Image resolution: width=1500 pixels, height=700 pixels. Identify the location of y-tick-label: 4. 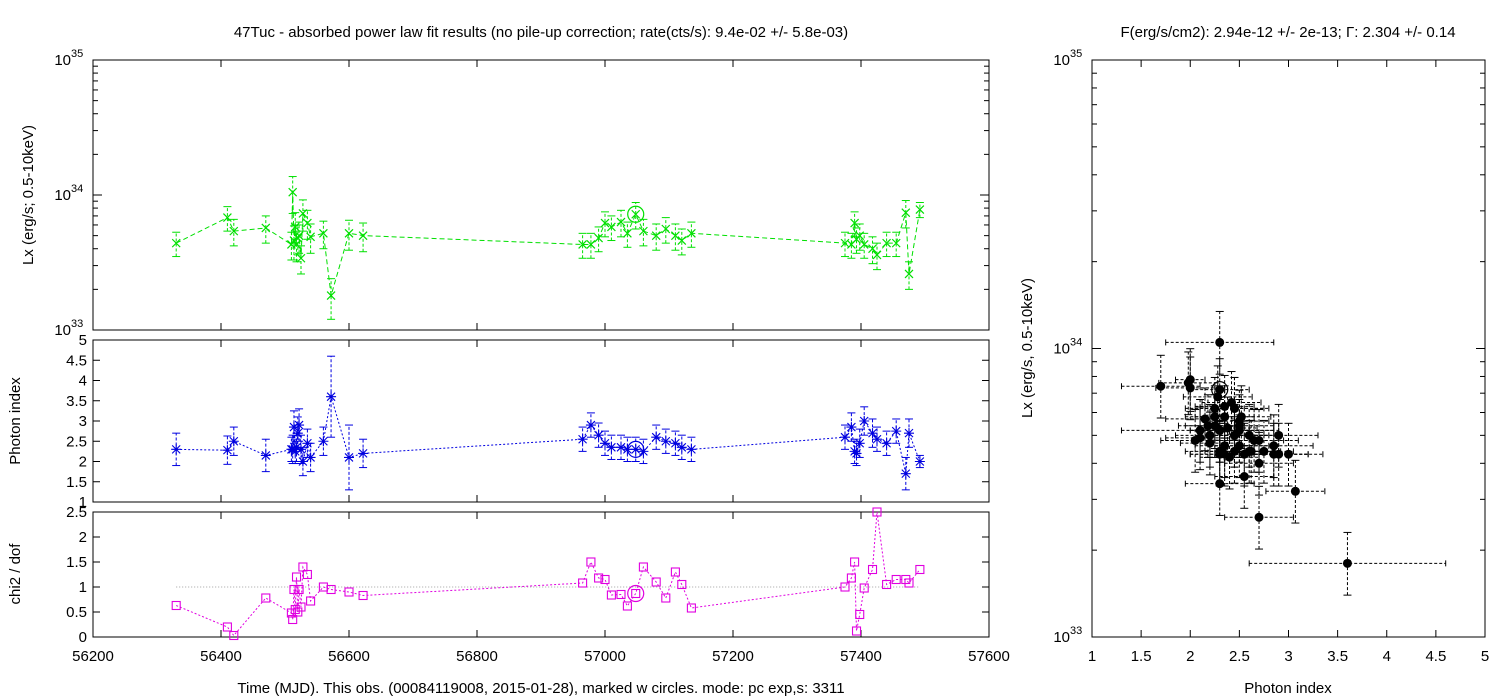
(83, 381).